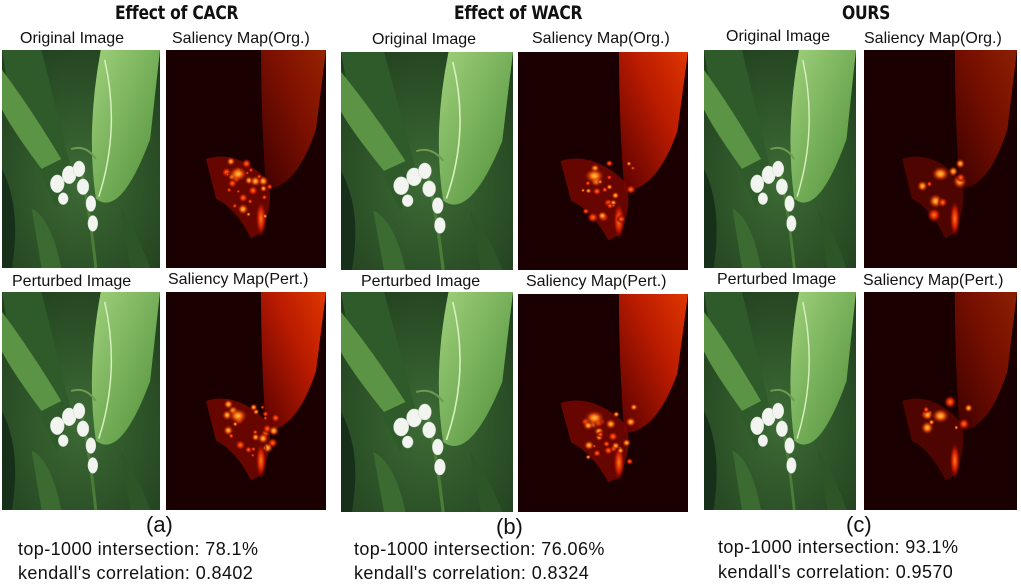  Describe the element at coordinates (518, 13) in the screenshot. I see `panel-title: Effect of WACR` at that location.